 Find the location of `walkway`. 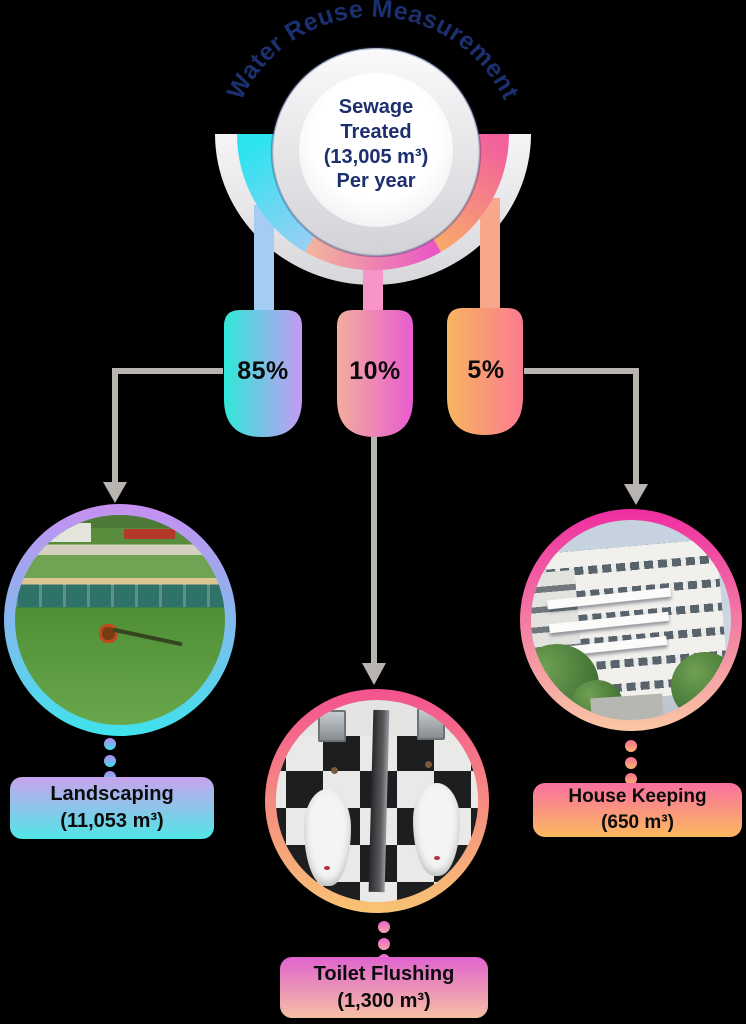

walkway is located at coordinates (627, 706).